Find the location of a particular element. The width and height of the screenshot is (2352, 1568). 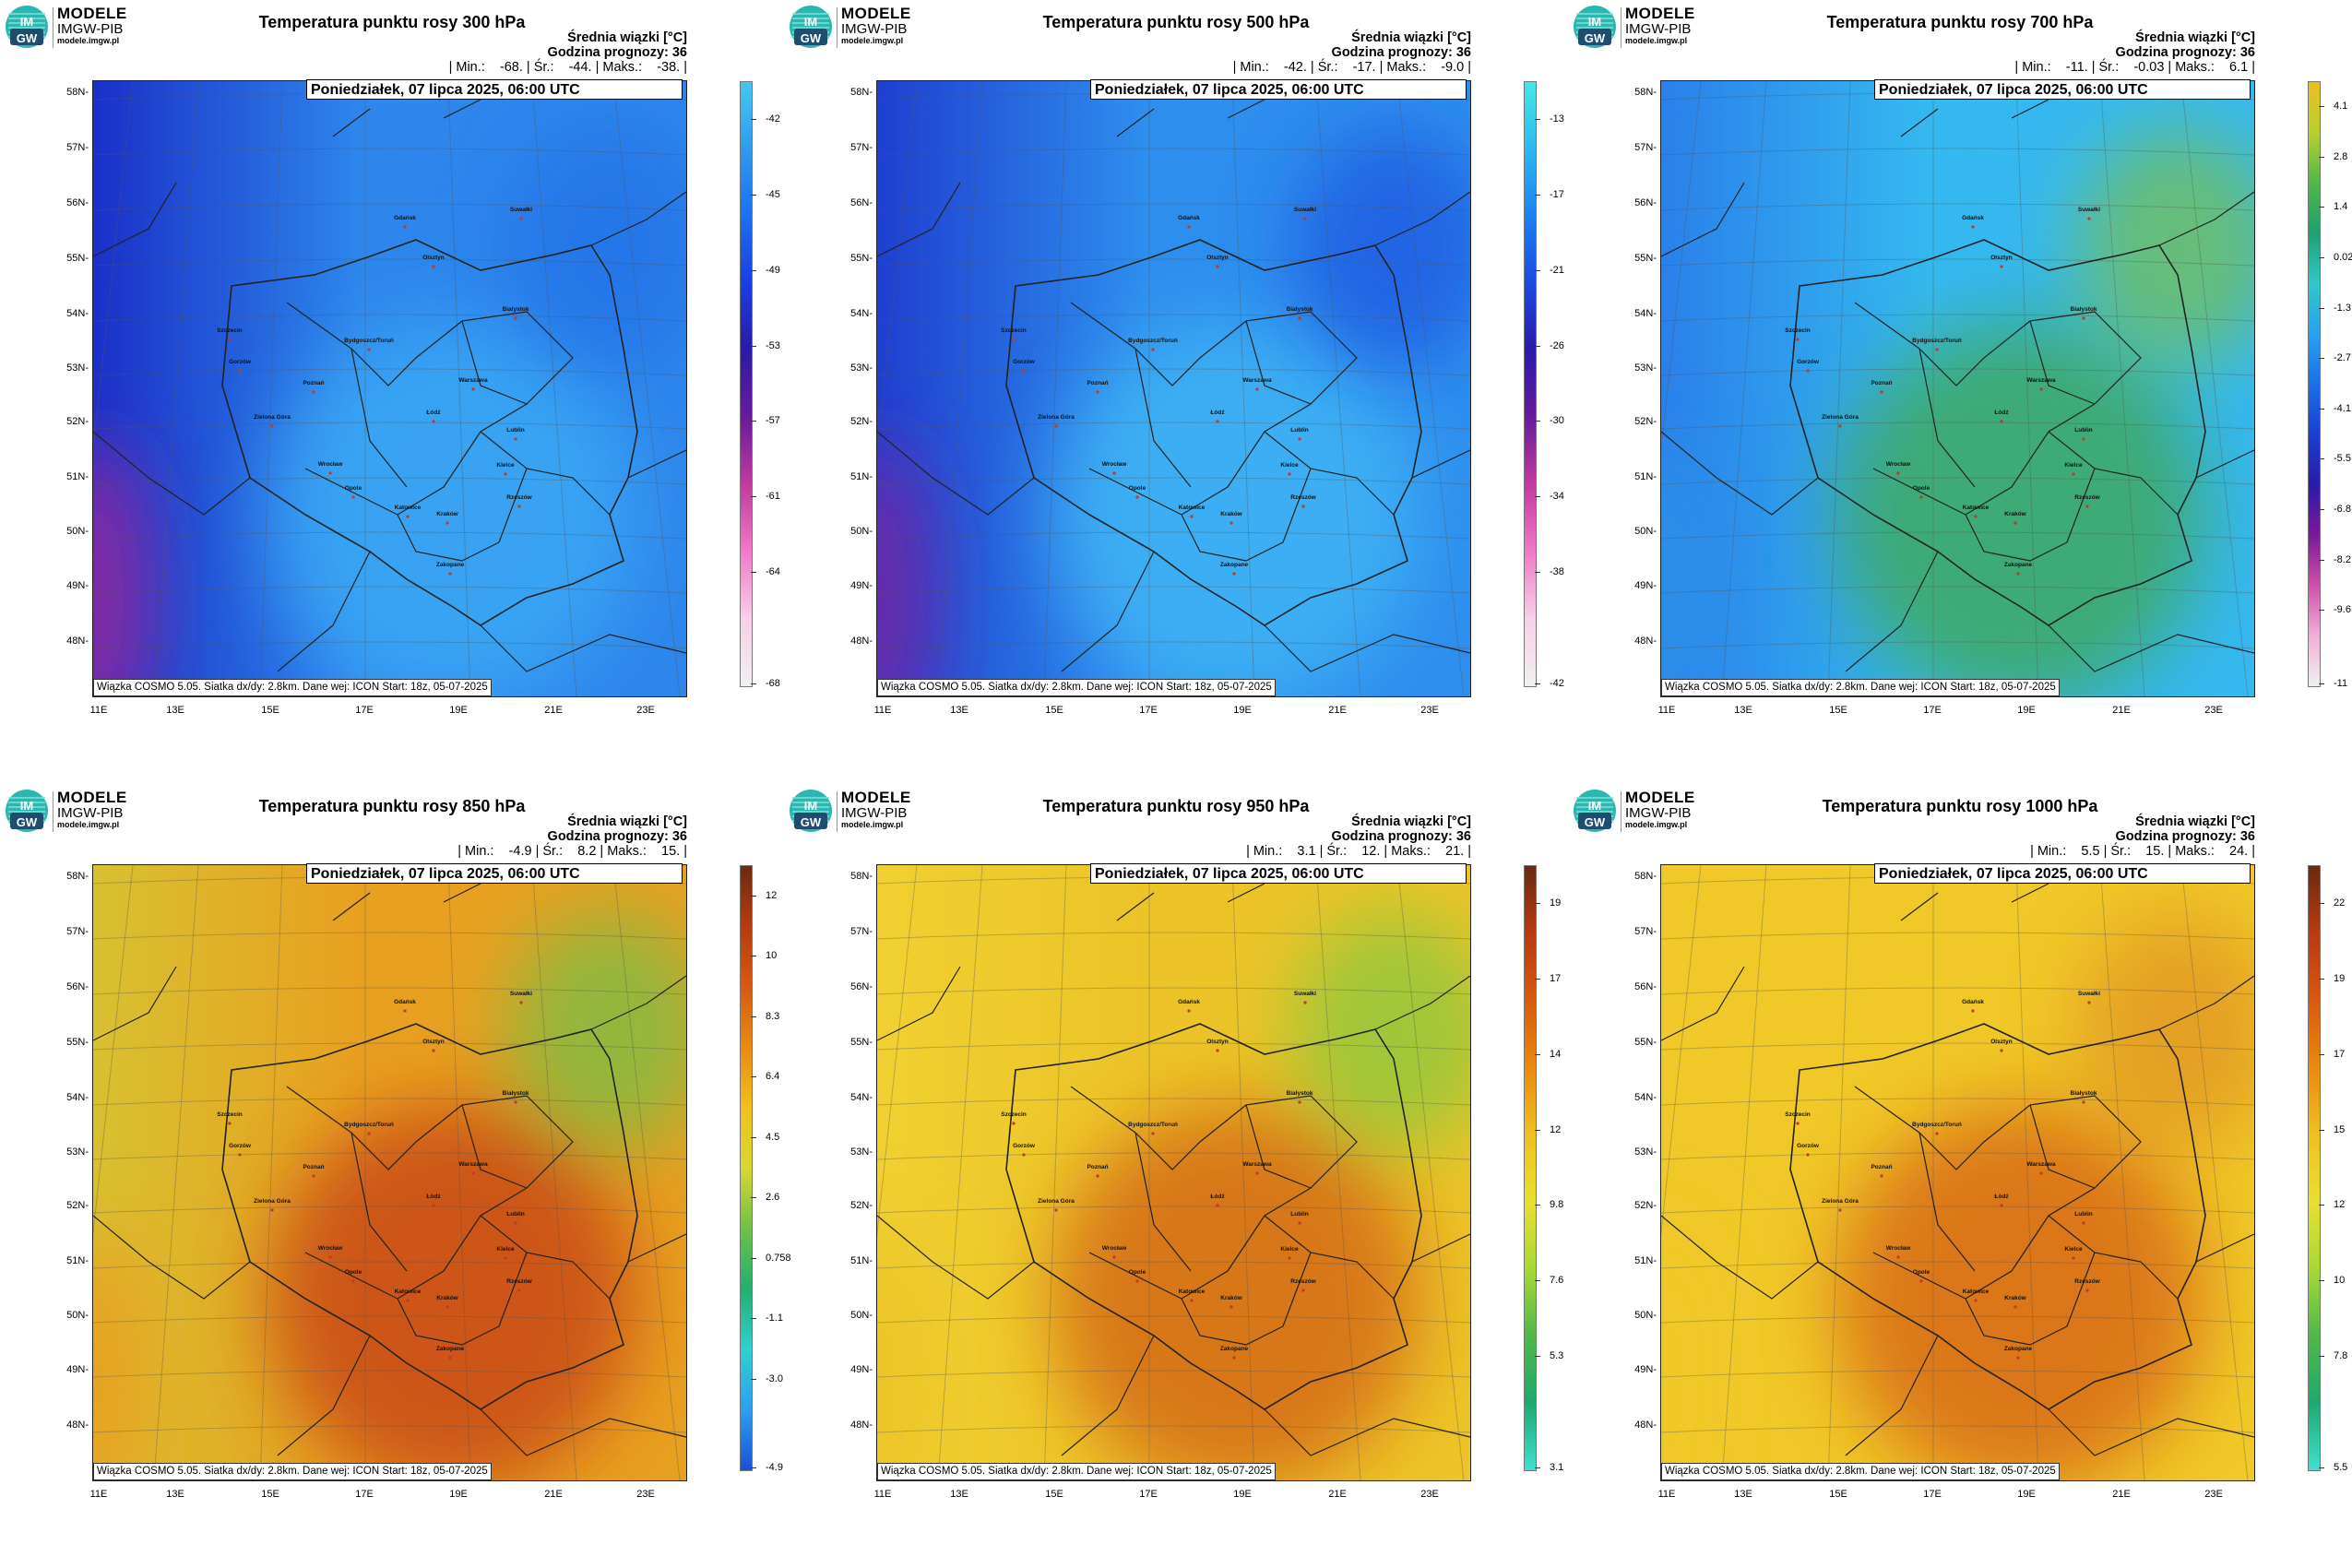

lat-label: 52N- is located at coordinates (77, 1205).